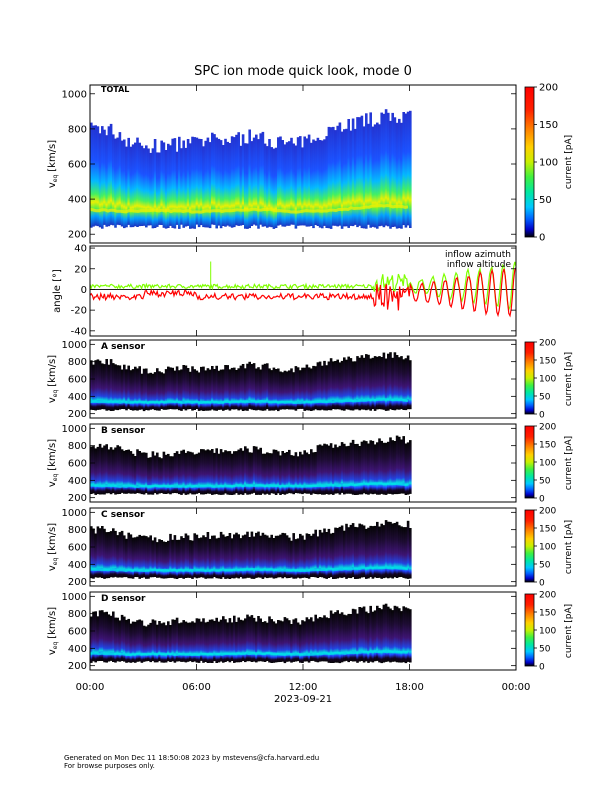 The width and height of the screenshot is (612, 792). What do you see at coordinates (545, 548) in the screenshot?
I see `sensor-c-colorbar-ticks: 0 50 100 150 200` at bounding box center [545, 548].